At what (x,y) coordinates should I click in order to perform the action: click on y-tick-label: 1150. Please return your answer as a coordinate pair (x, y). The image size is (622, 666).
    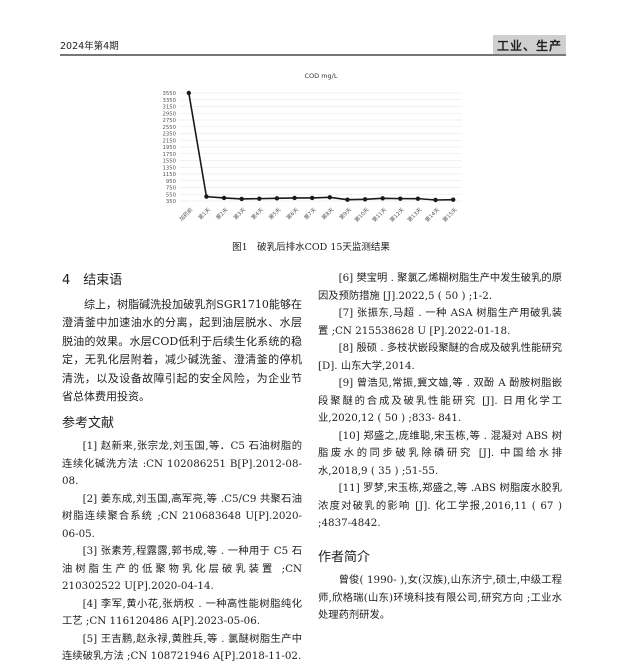
    Looking at the image, I should click on (170, 175).